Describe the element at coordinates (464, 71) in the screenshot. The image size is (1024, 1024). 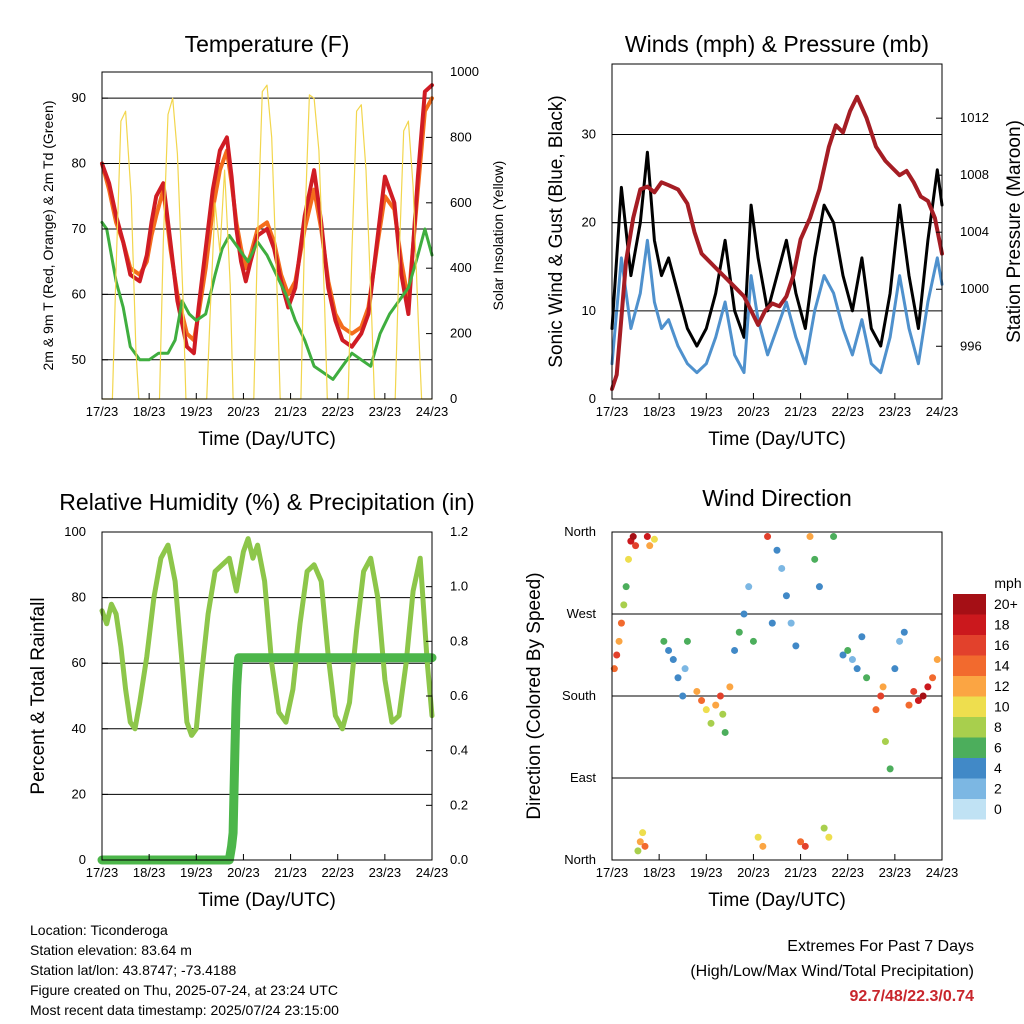
I see `y2-tick-label: 1000` at that location.